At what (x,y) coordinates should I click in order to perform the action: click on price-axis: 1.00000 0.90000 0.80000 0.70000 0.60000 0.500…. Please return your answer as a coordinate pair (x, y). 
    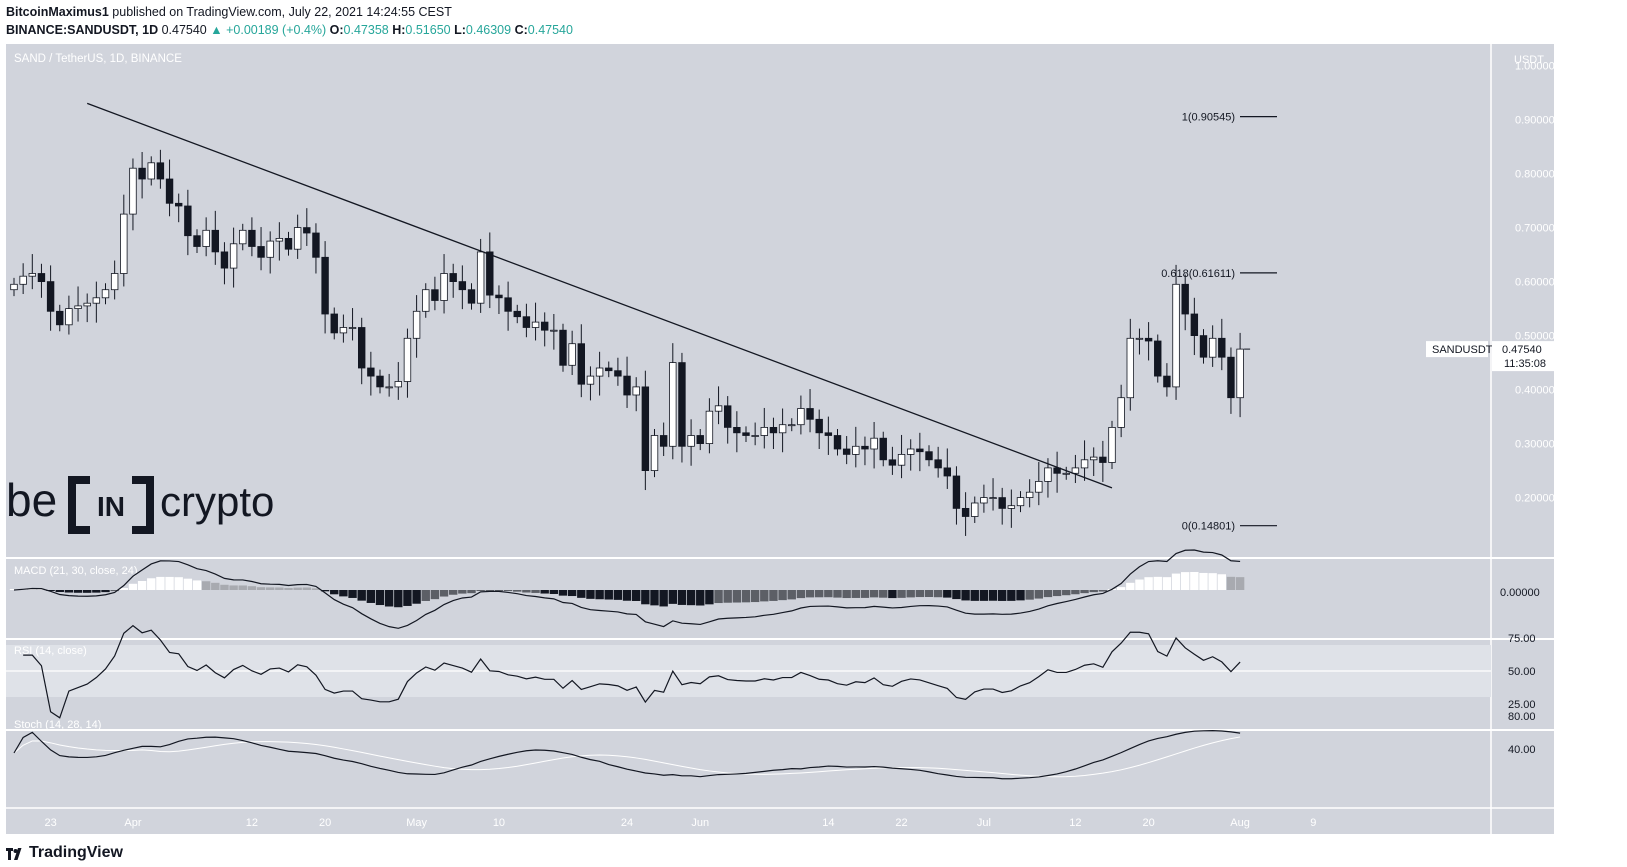
    Looking at the image, I should click on (1535, 283).